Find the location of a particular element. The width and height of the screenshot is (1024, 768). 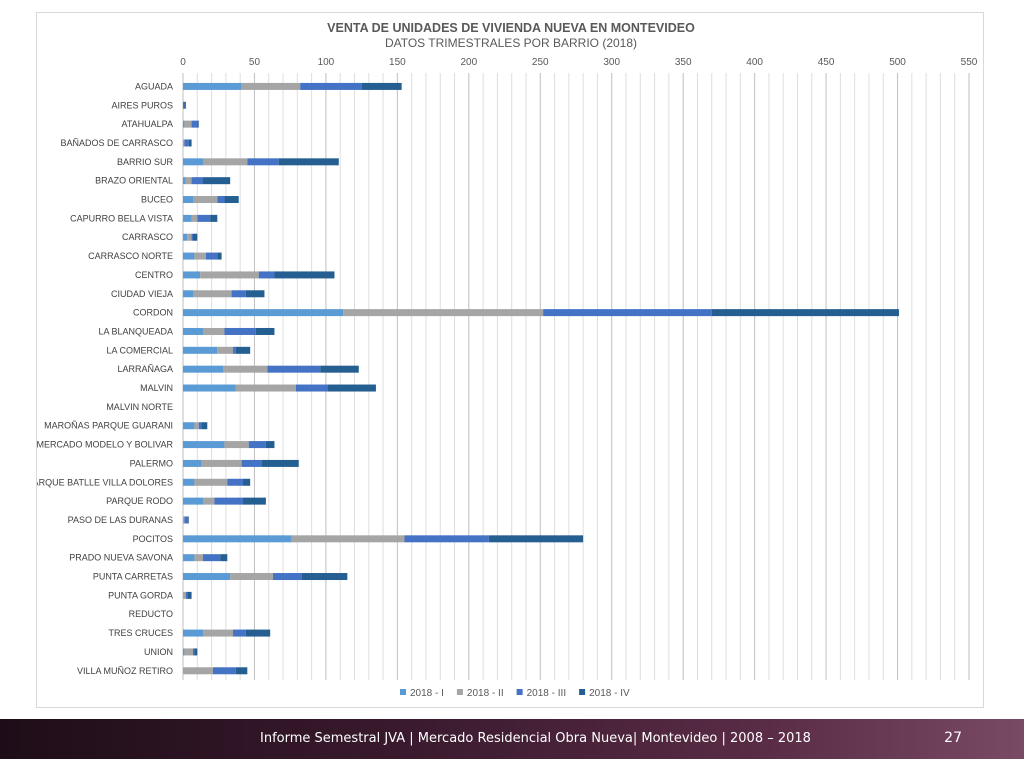

category-label: MAROÑAS PARQUE GUARANI is located at coordinates (108, 426).